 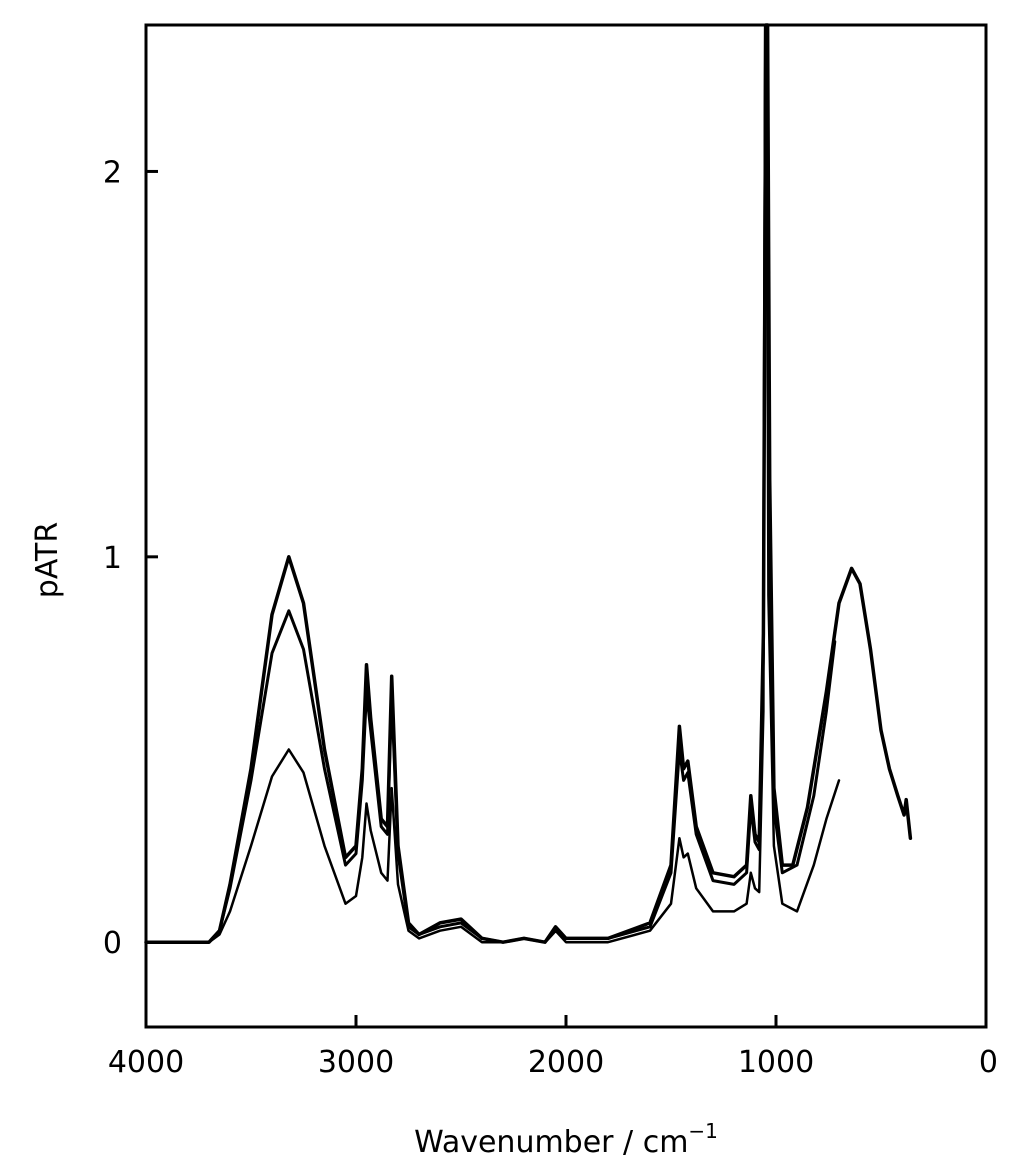 What do you see at coordinates (776, 1062) in the screenshot?
I see `x-tick-label-1000: 1000` at bounding box center [776, 1062].